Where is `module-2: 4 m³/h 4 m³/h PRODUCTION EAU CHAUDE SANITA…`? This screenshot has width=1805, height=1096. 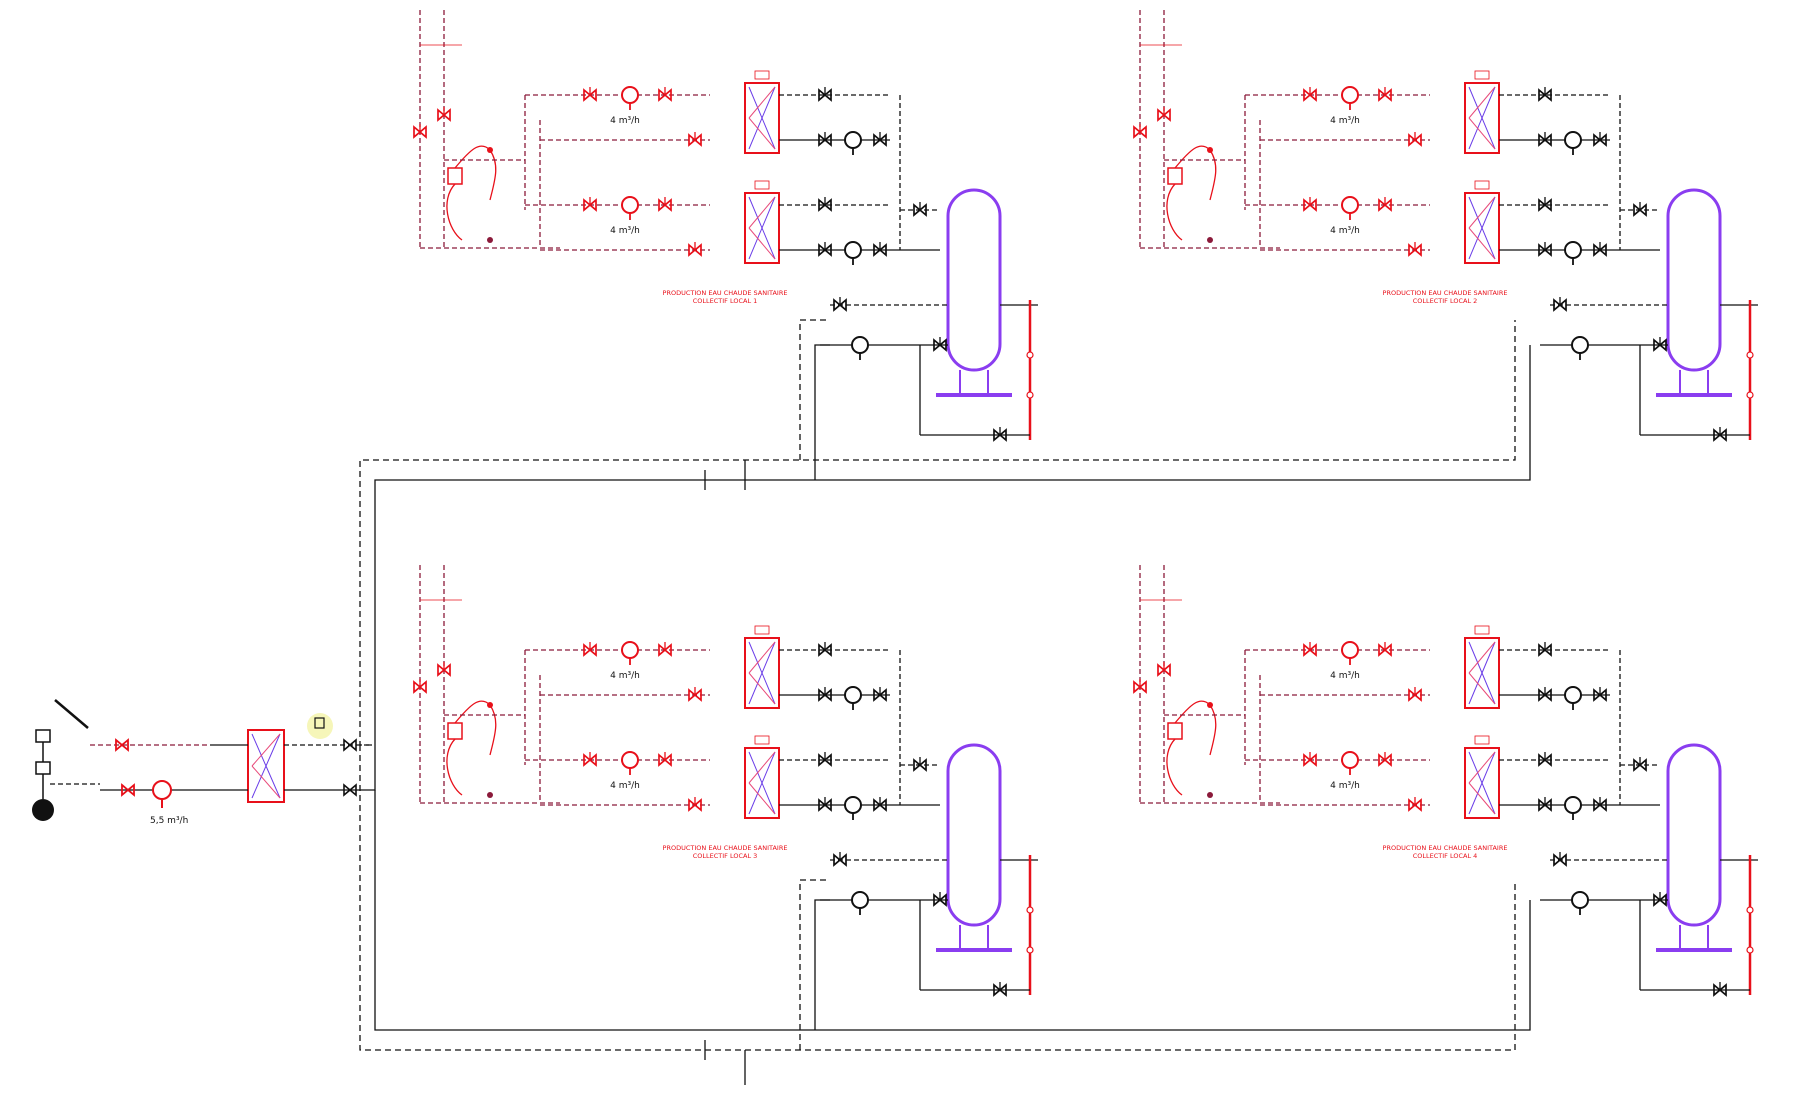
module-2: 4 m³/h 4 m³/h PRODUCTION EAU CHAUDE SANITA… is located at coordinates (1445, 226).